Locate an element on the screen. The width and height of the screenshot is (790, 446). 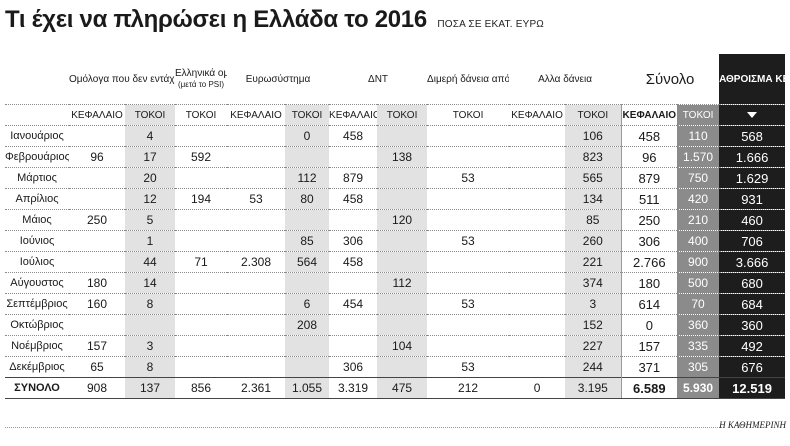
imf-principal-cell: 879 is located at coordinates (353, 178).